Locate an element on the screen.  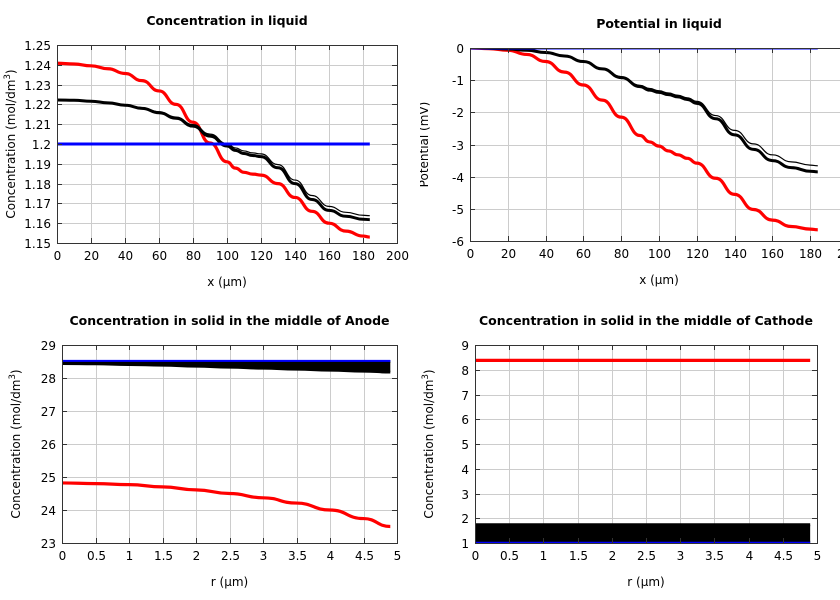
chart-title: Concentration in liquid is located at coordinates (226, 20).